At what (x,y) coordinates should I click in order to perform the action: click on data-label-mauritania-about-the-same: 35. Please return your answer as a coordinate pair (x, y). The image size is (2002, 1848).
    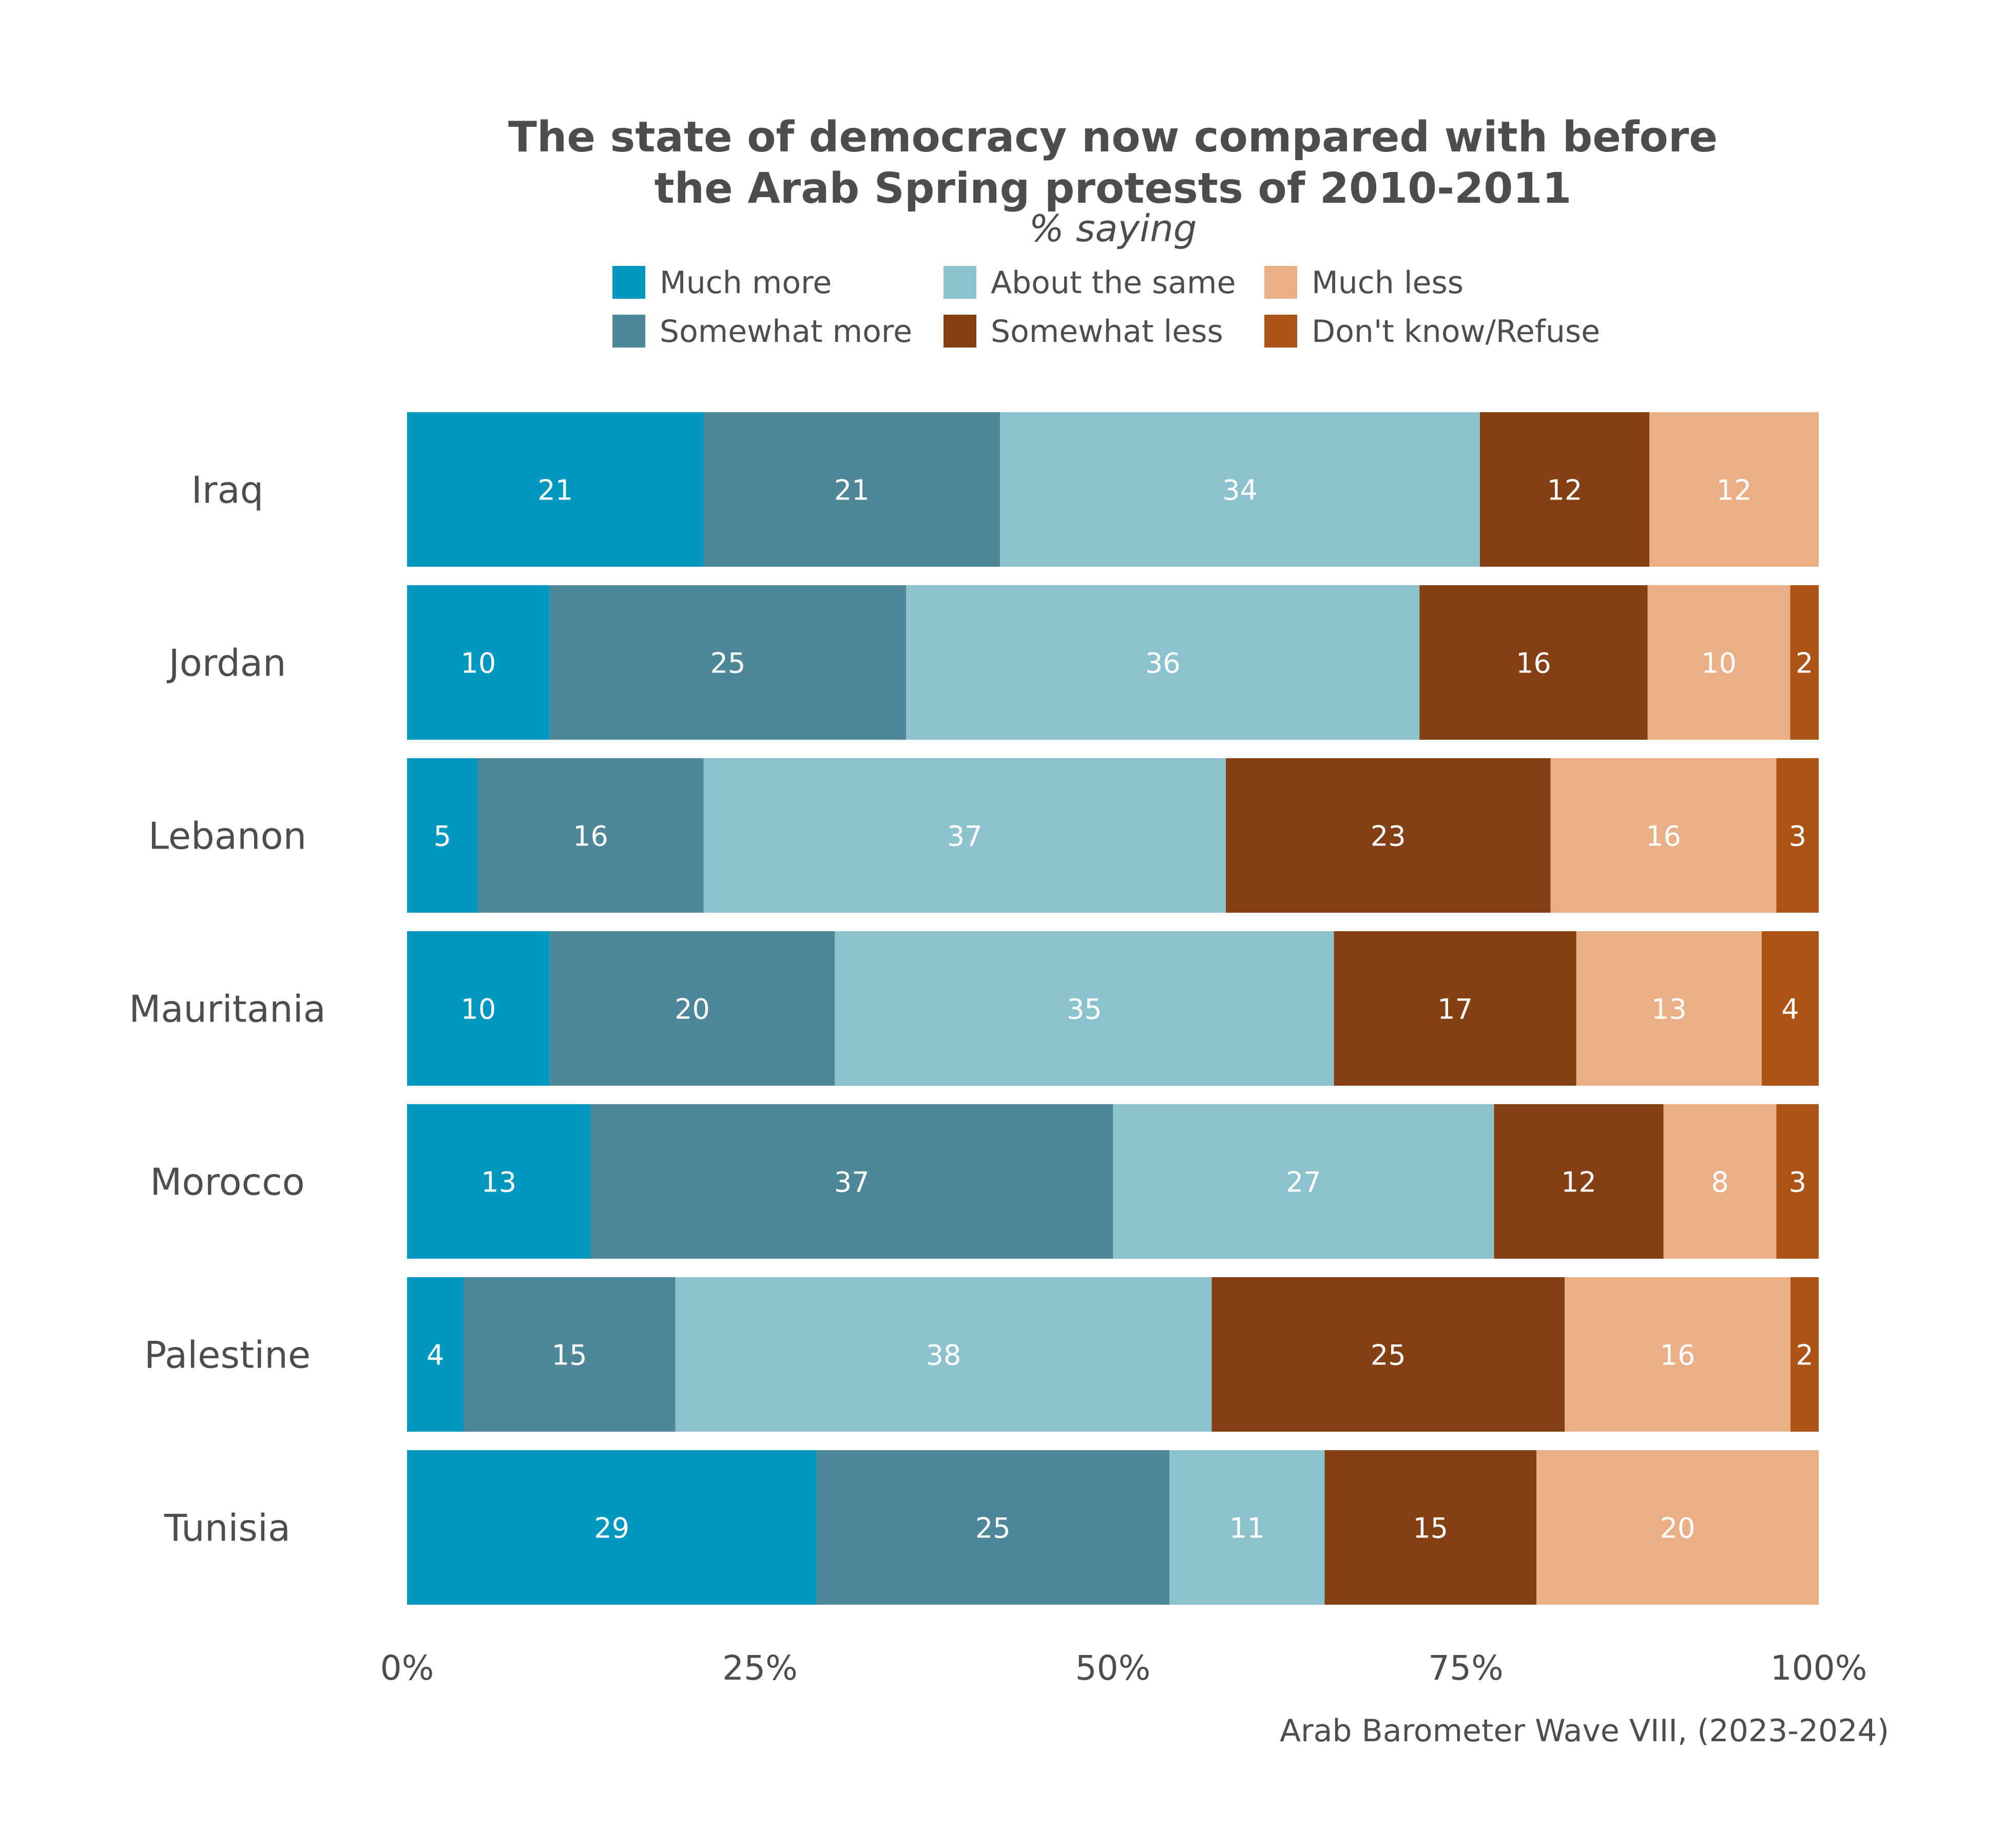
    Looking at the image, I should click on (1084, 1009).